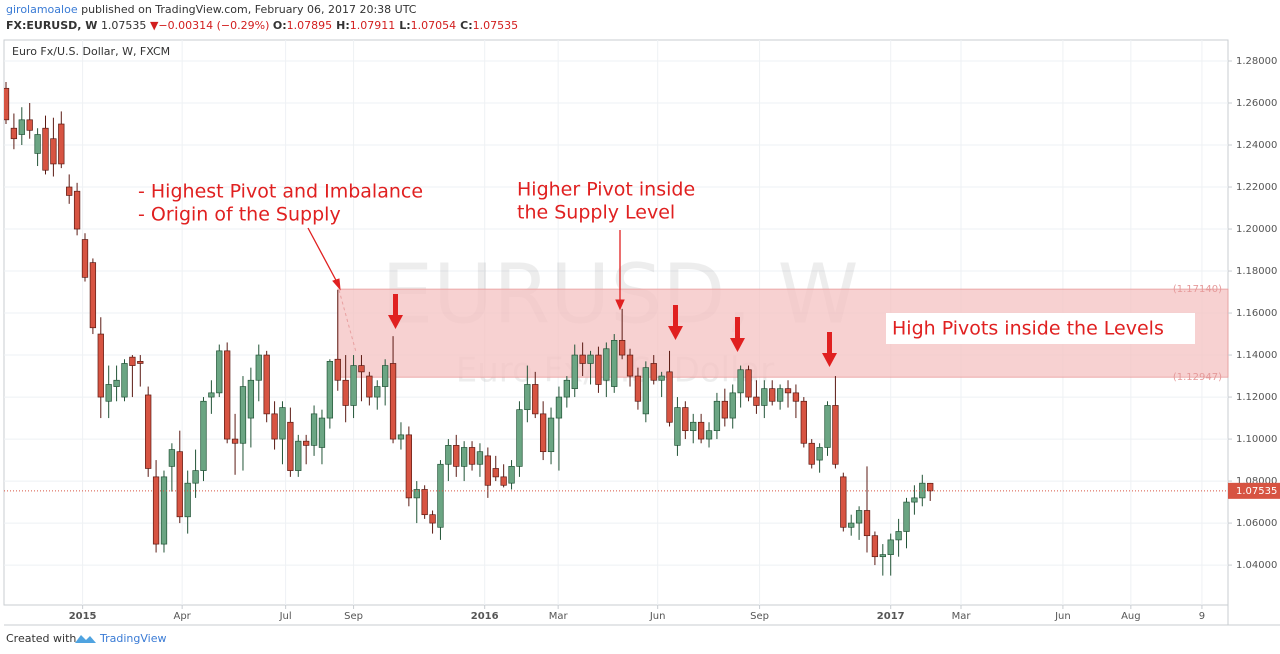 This screenshot has height=654, width=1280. Describe the element at coordinates (1256, 523) in the screenshot. I see `y-tick-label: 1.06000` at that location.